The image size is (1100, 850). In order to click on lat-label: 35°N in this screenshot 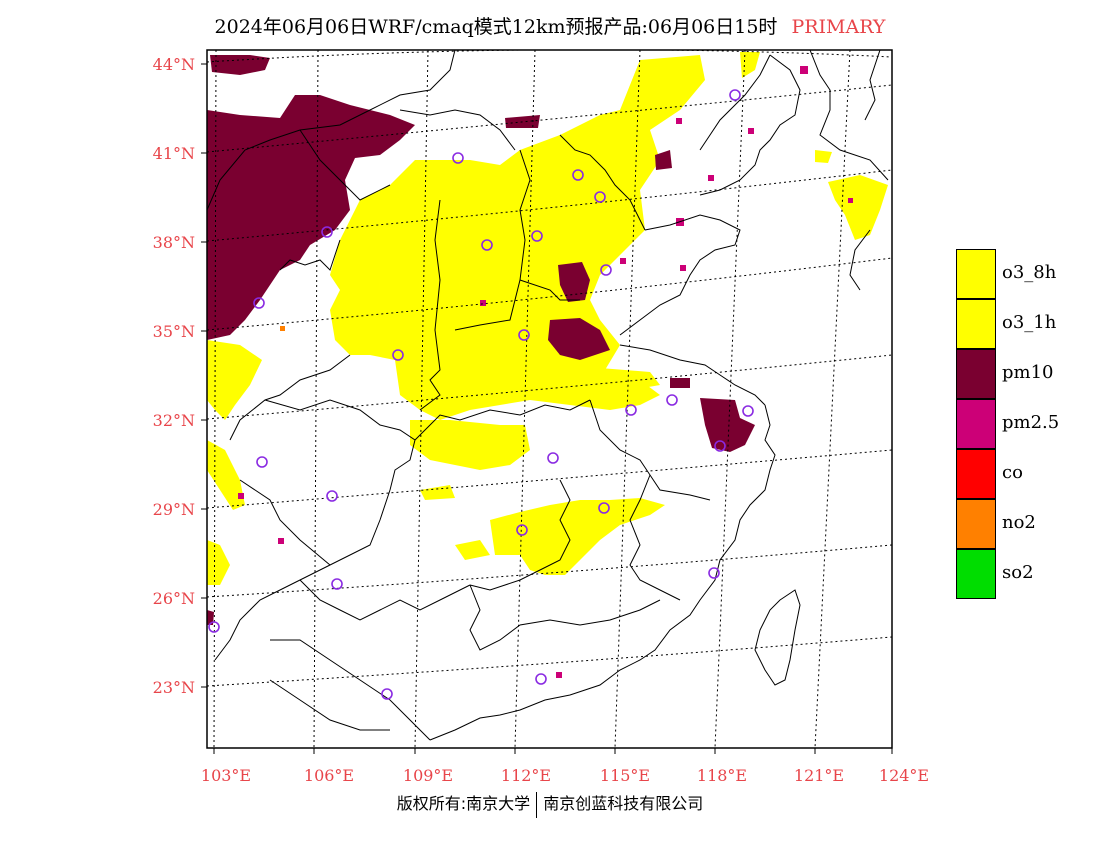, I will do `click(174, 331)`.